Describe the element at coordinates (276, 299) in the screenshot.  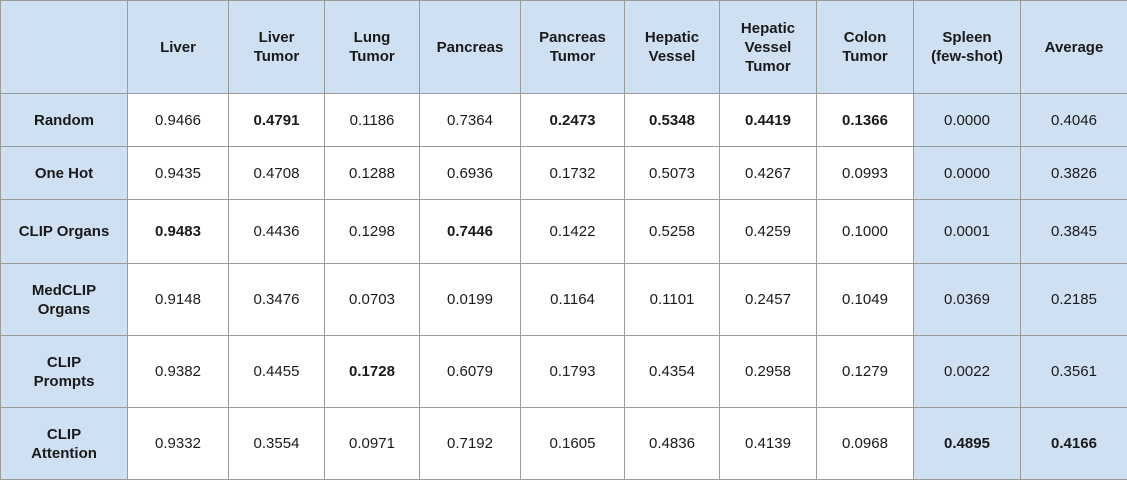
I see `table-cell: 0.3476` at that location.